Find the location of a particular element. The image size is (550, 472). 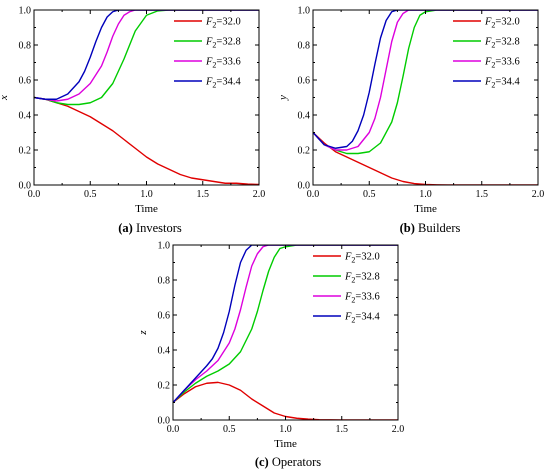

y-axis-title: x is located at coordinates (5, 98).